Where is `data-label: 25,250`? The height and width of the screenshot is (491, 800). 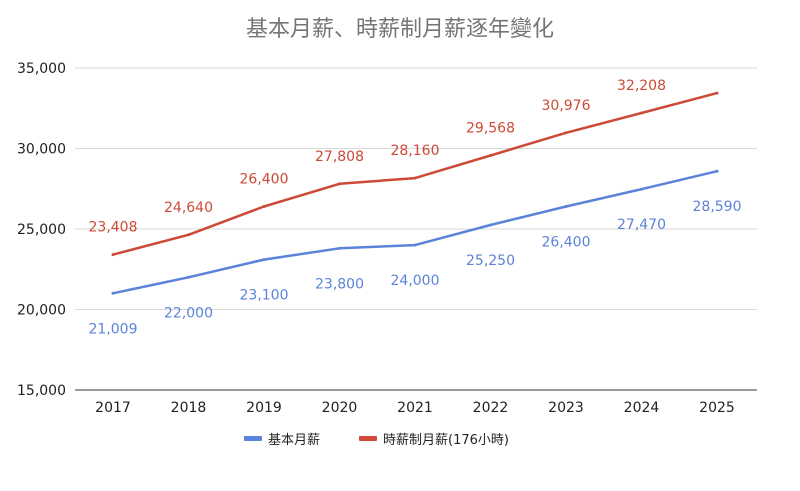 data-label: 25,250 is located at coordinates (490, 261).